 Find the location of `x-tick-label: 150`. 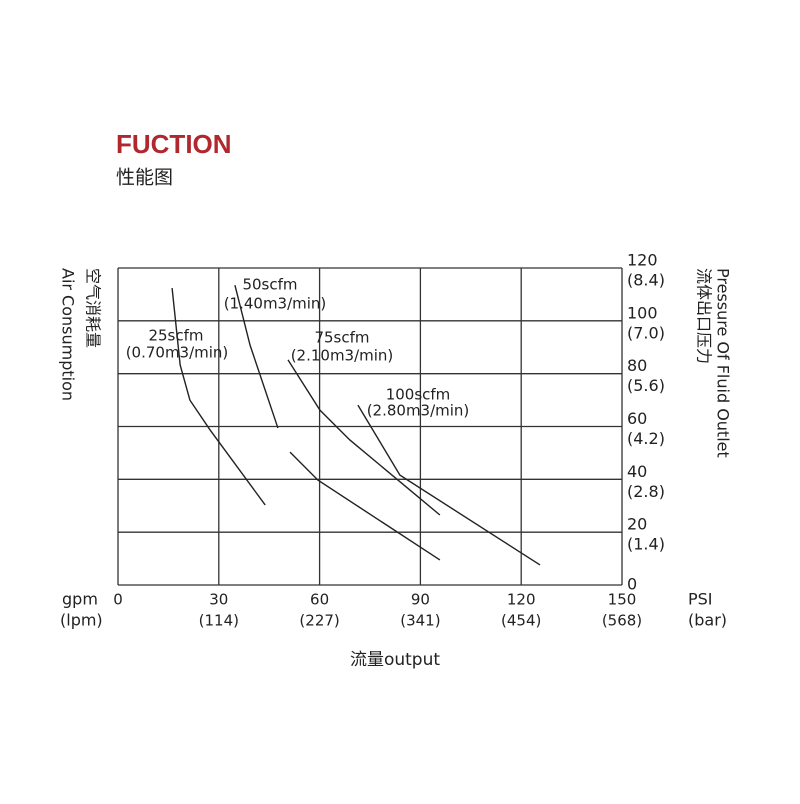

x-tick-label: 150 is located at coordinates (622, 600).